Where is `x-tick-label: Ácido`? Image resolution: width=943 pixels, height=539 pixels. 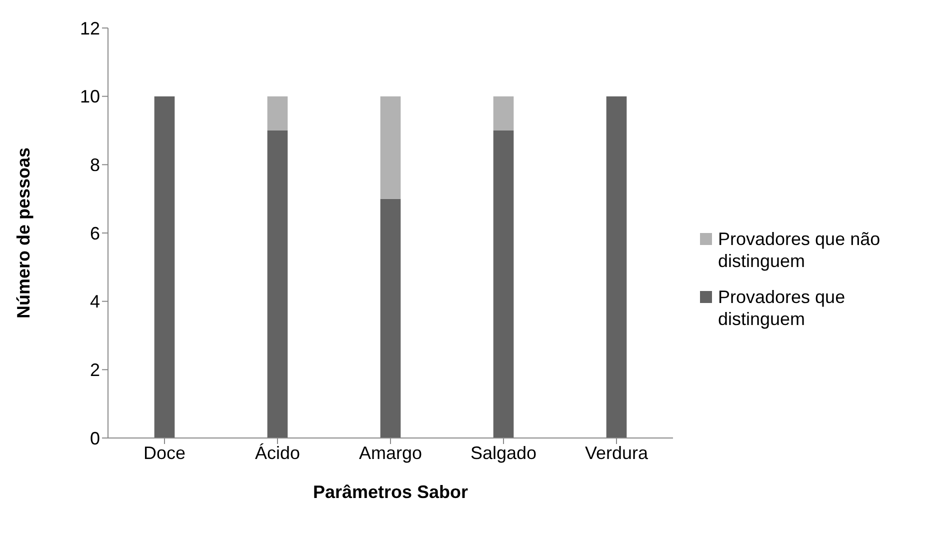 x-tick-label: Ácido is located at coordinates (277, 452).